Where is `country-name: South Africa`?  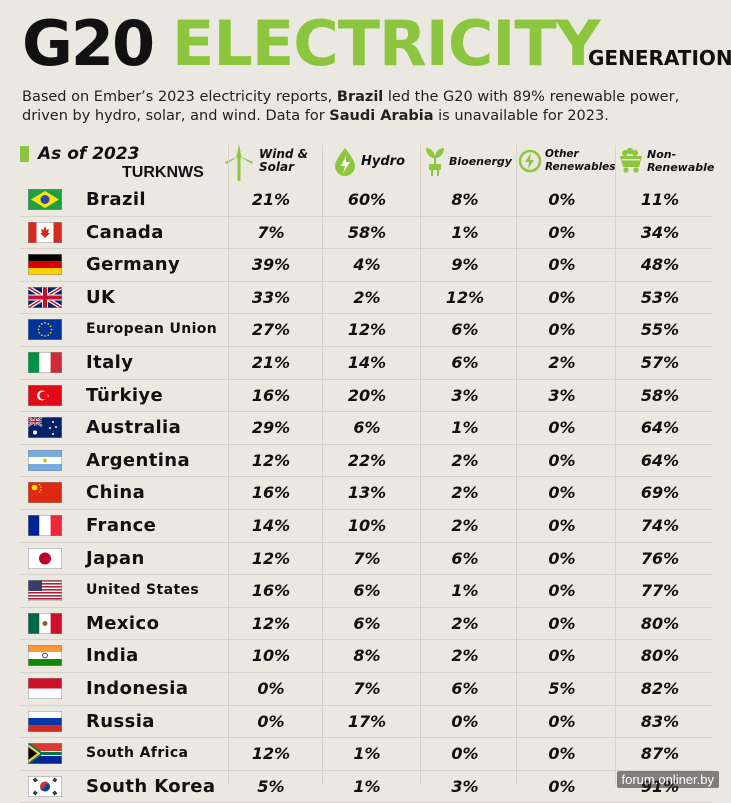 country-name: South Africa is located at coordinates (137, 753).